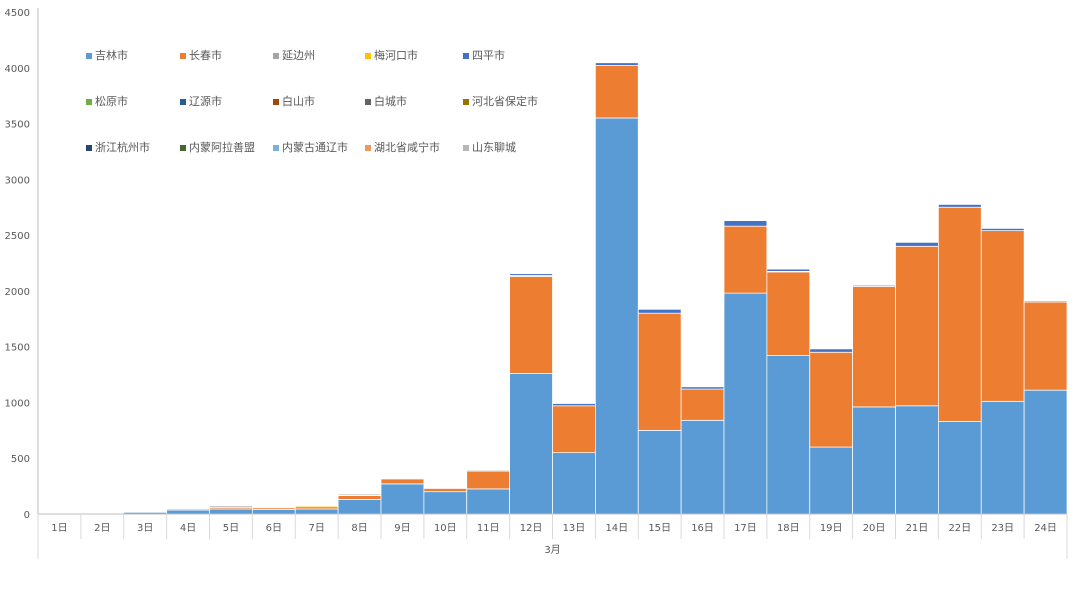 This screenshot has height=590, width=1080. I want to click on x-tick-label: 24日, so click(1045, 528).